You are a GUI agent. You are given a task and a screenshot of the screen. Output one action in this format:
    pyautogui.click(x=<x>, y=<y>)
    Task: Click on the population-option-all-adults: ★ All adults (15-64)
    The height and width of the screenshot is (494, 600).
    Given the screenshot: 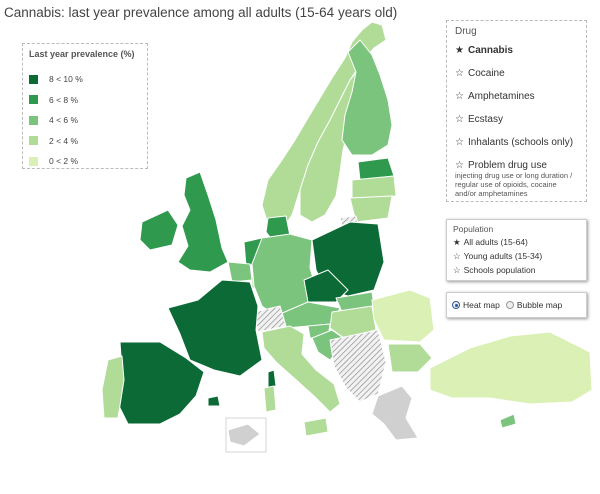 What is the action you would take?
    pyautogui.click(x=516, y=242)
    